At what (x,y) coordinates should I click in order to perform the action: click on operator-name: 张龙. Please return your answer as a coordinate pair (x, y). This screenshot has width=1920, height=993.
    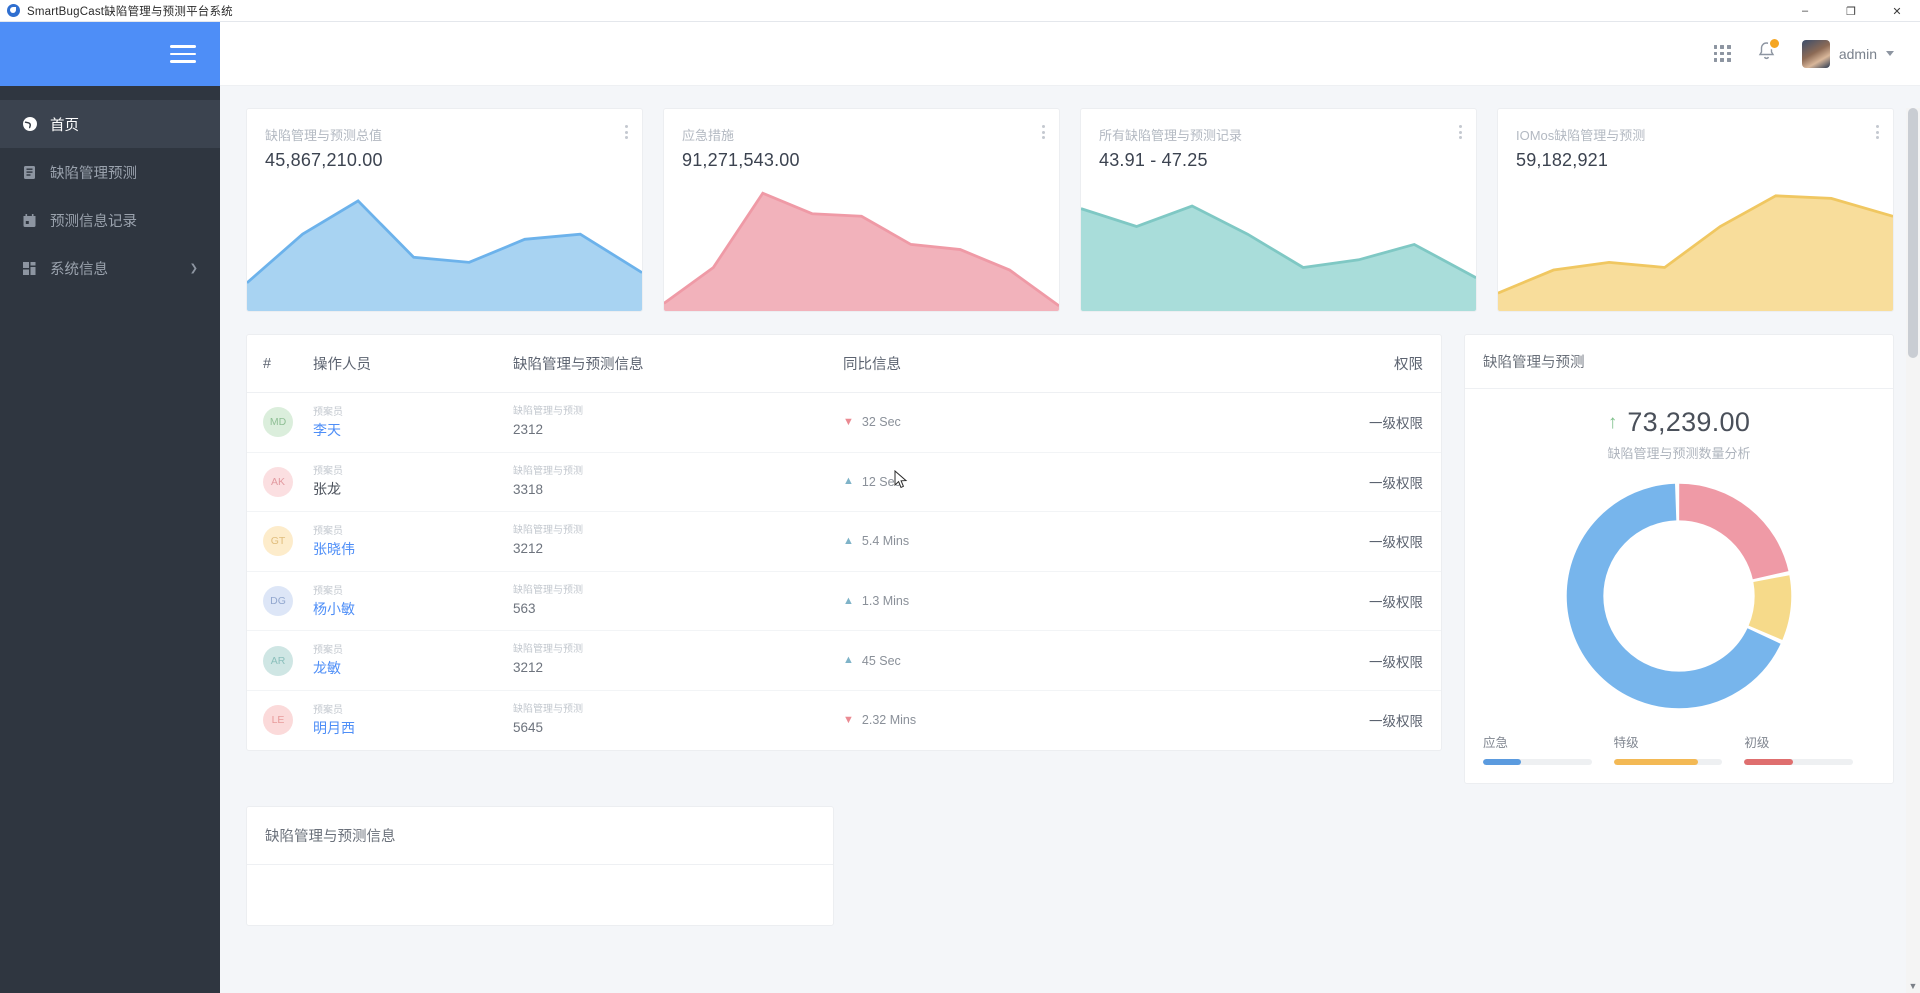
    Looking at the image, I should click on (327, 489).